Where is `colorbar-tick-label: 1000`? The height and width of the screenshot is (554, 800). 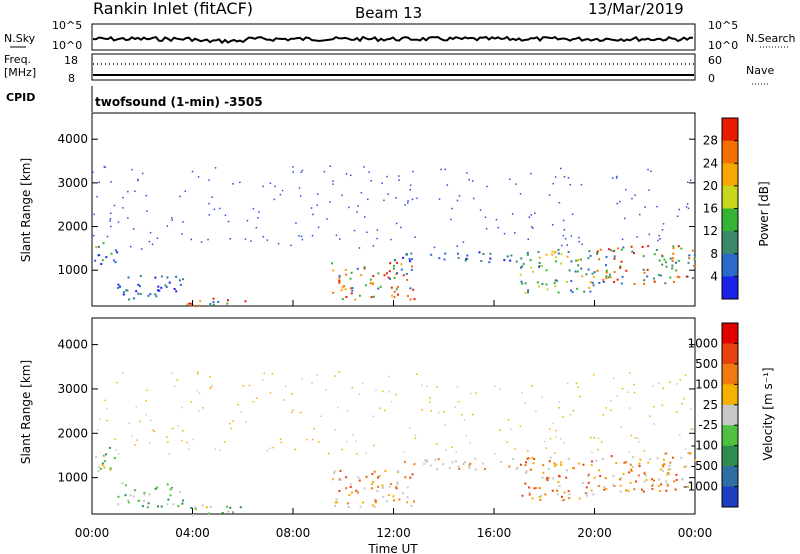 colorbar-tick-label: 1000 is located at coordinates (702, 343).